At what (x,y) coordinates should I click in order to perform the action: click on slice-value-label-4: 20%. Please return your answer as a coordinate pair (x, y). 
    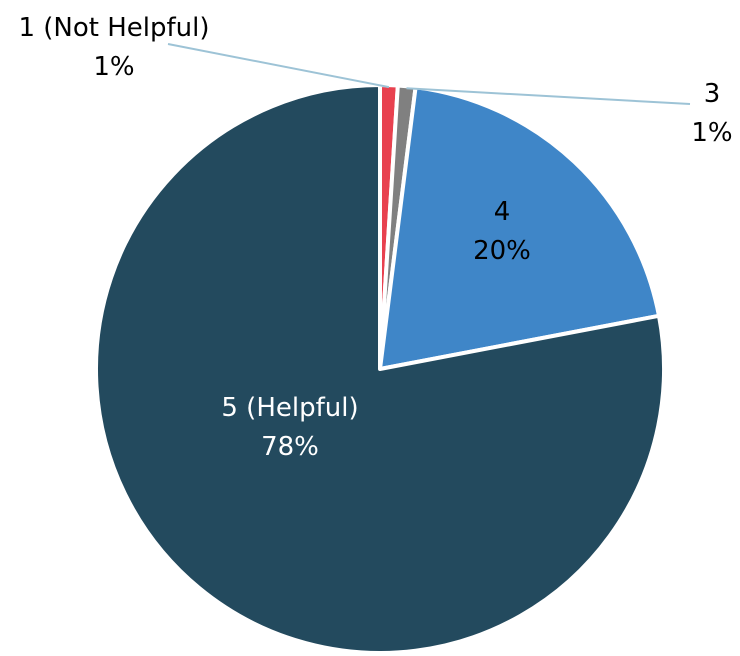
    Looking at the image, I should click on (502, 251).